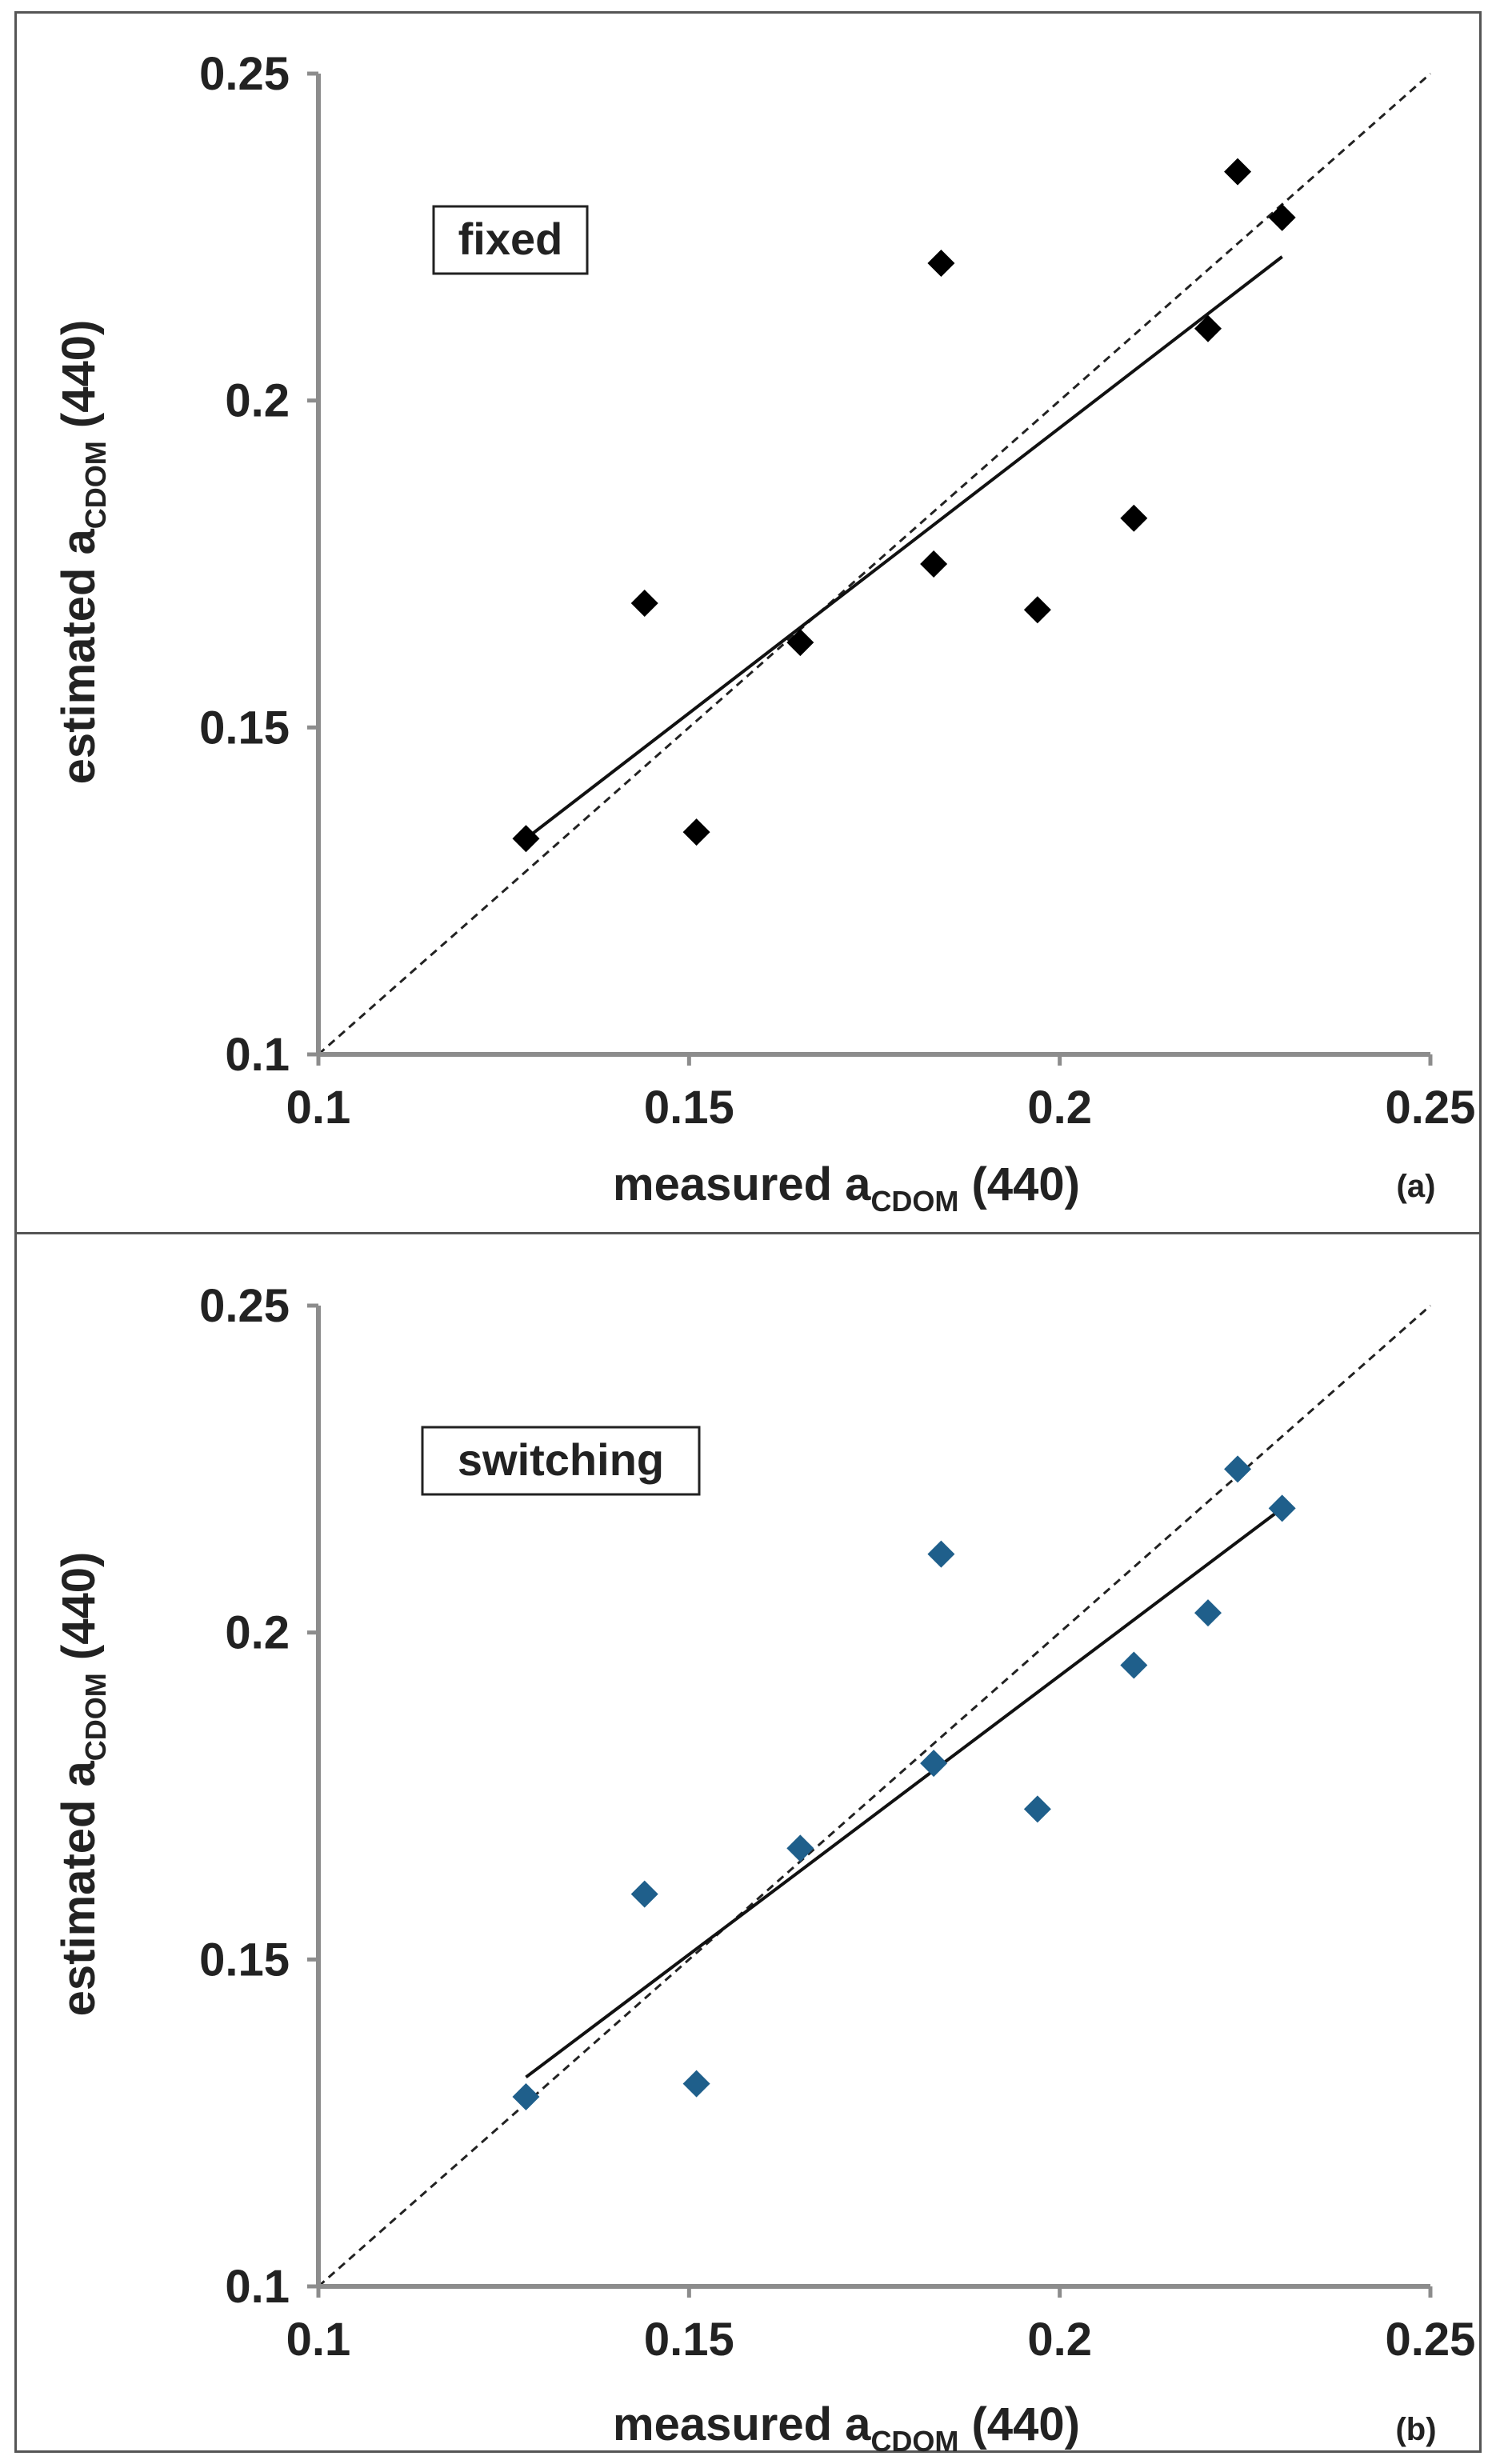 Image resolution: width=1496 pixels, height=2464 pixels. I want to click on annotation-box-a: fixed, so click(510, 240).